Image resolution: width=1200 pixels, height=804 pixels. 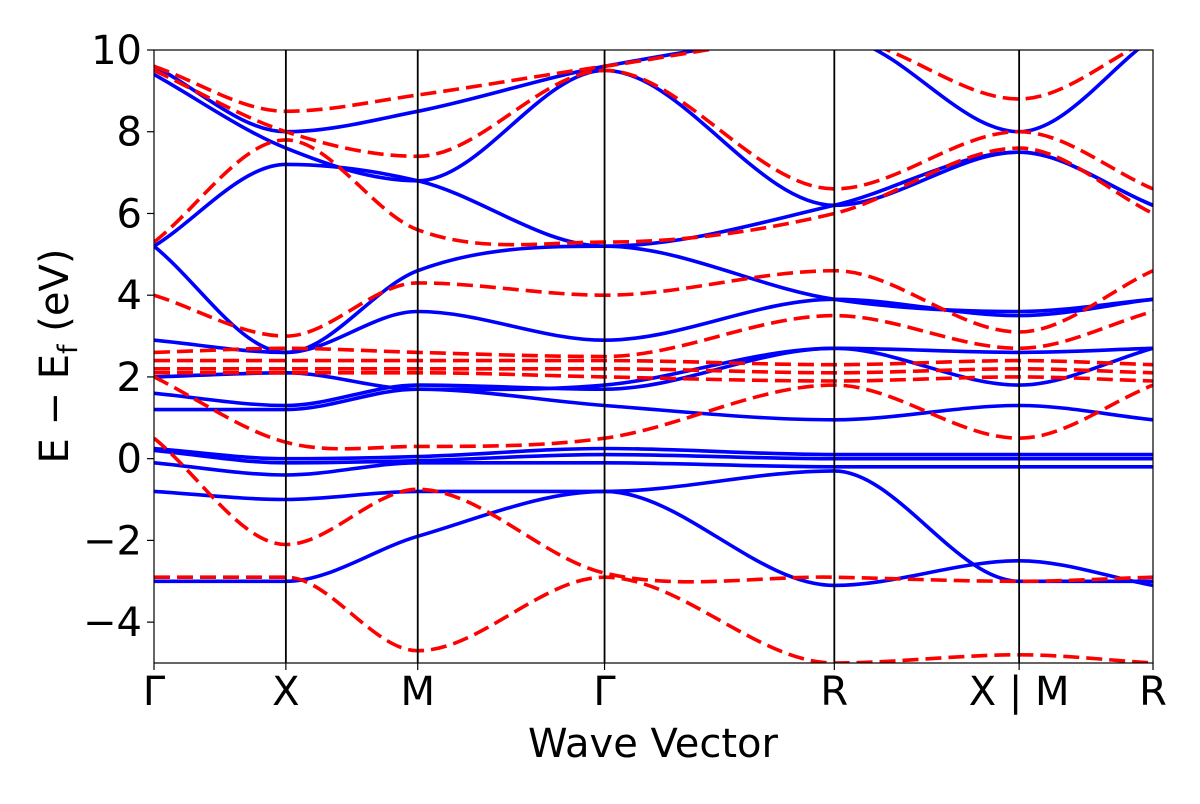 I want to click on y-tick-label: 0, so click(x=129, y=460).